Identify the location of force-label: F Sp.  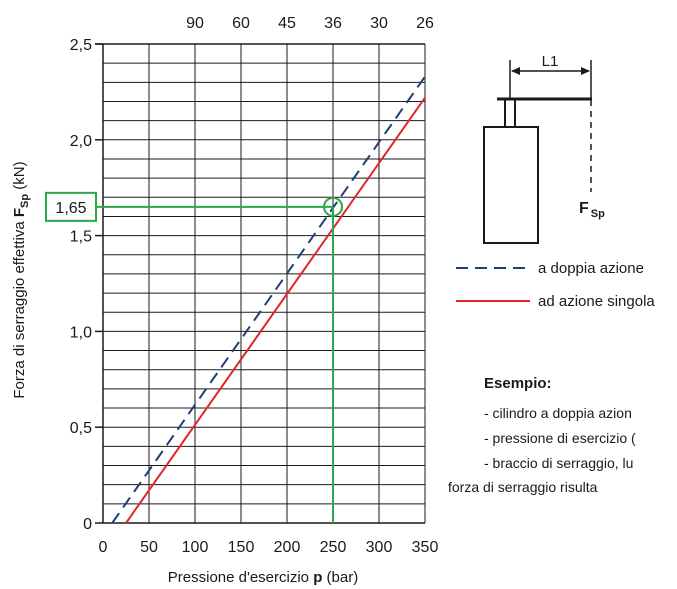
(592, 210).